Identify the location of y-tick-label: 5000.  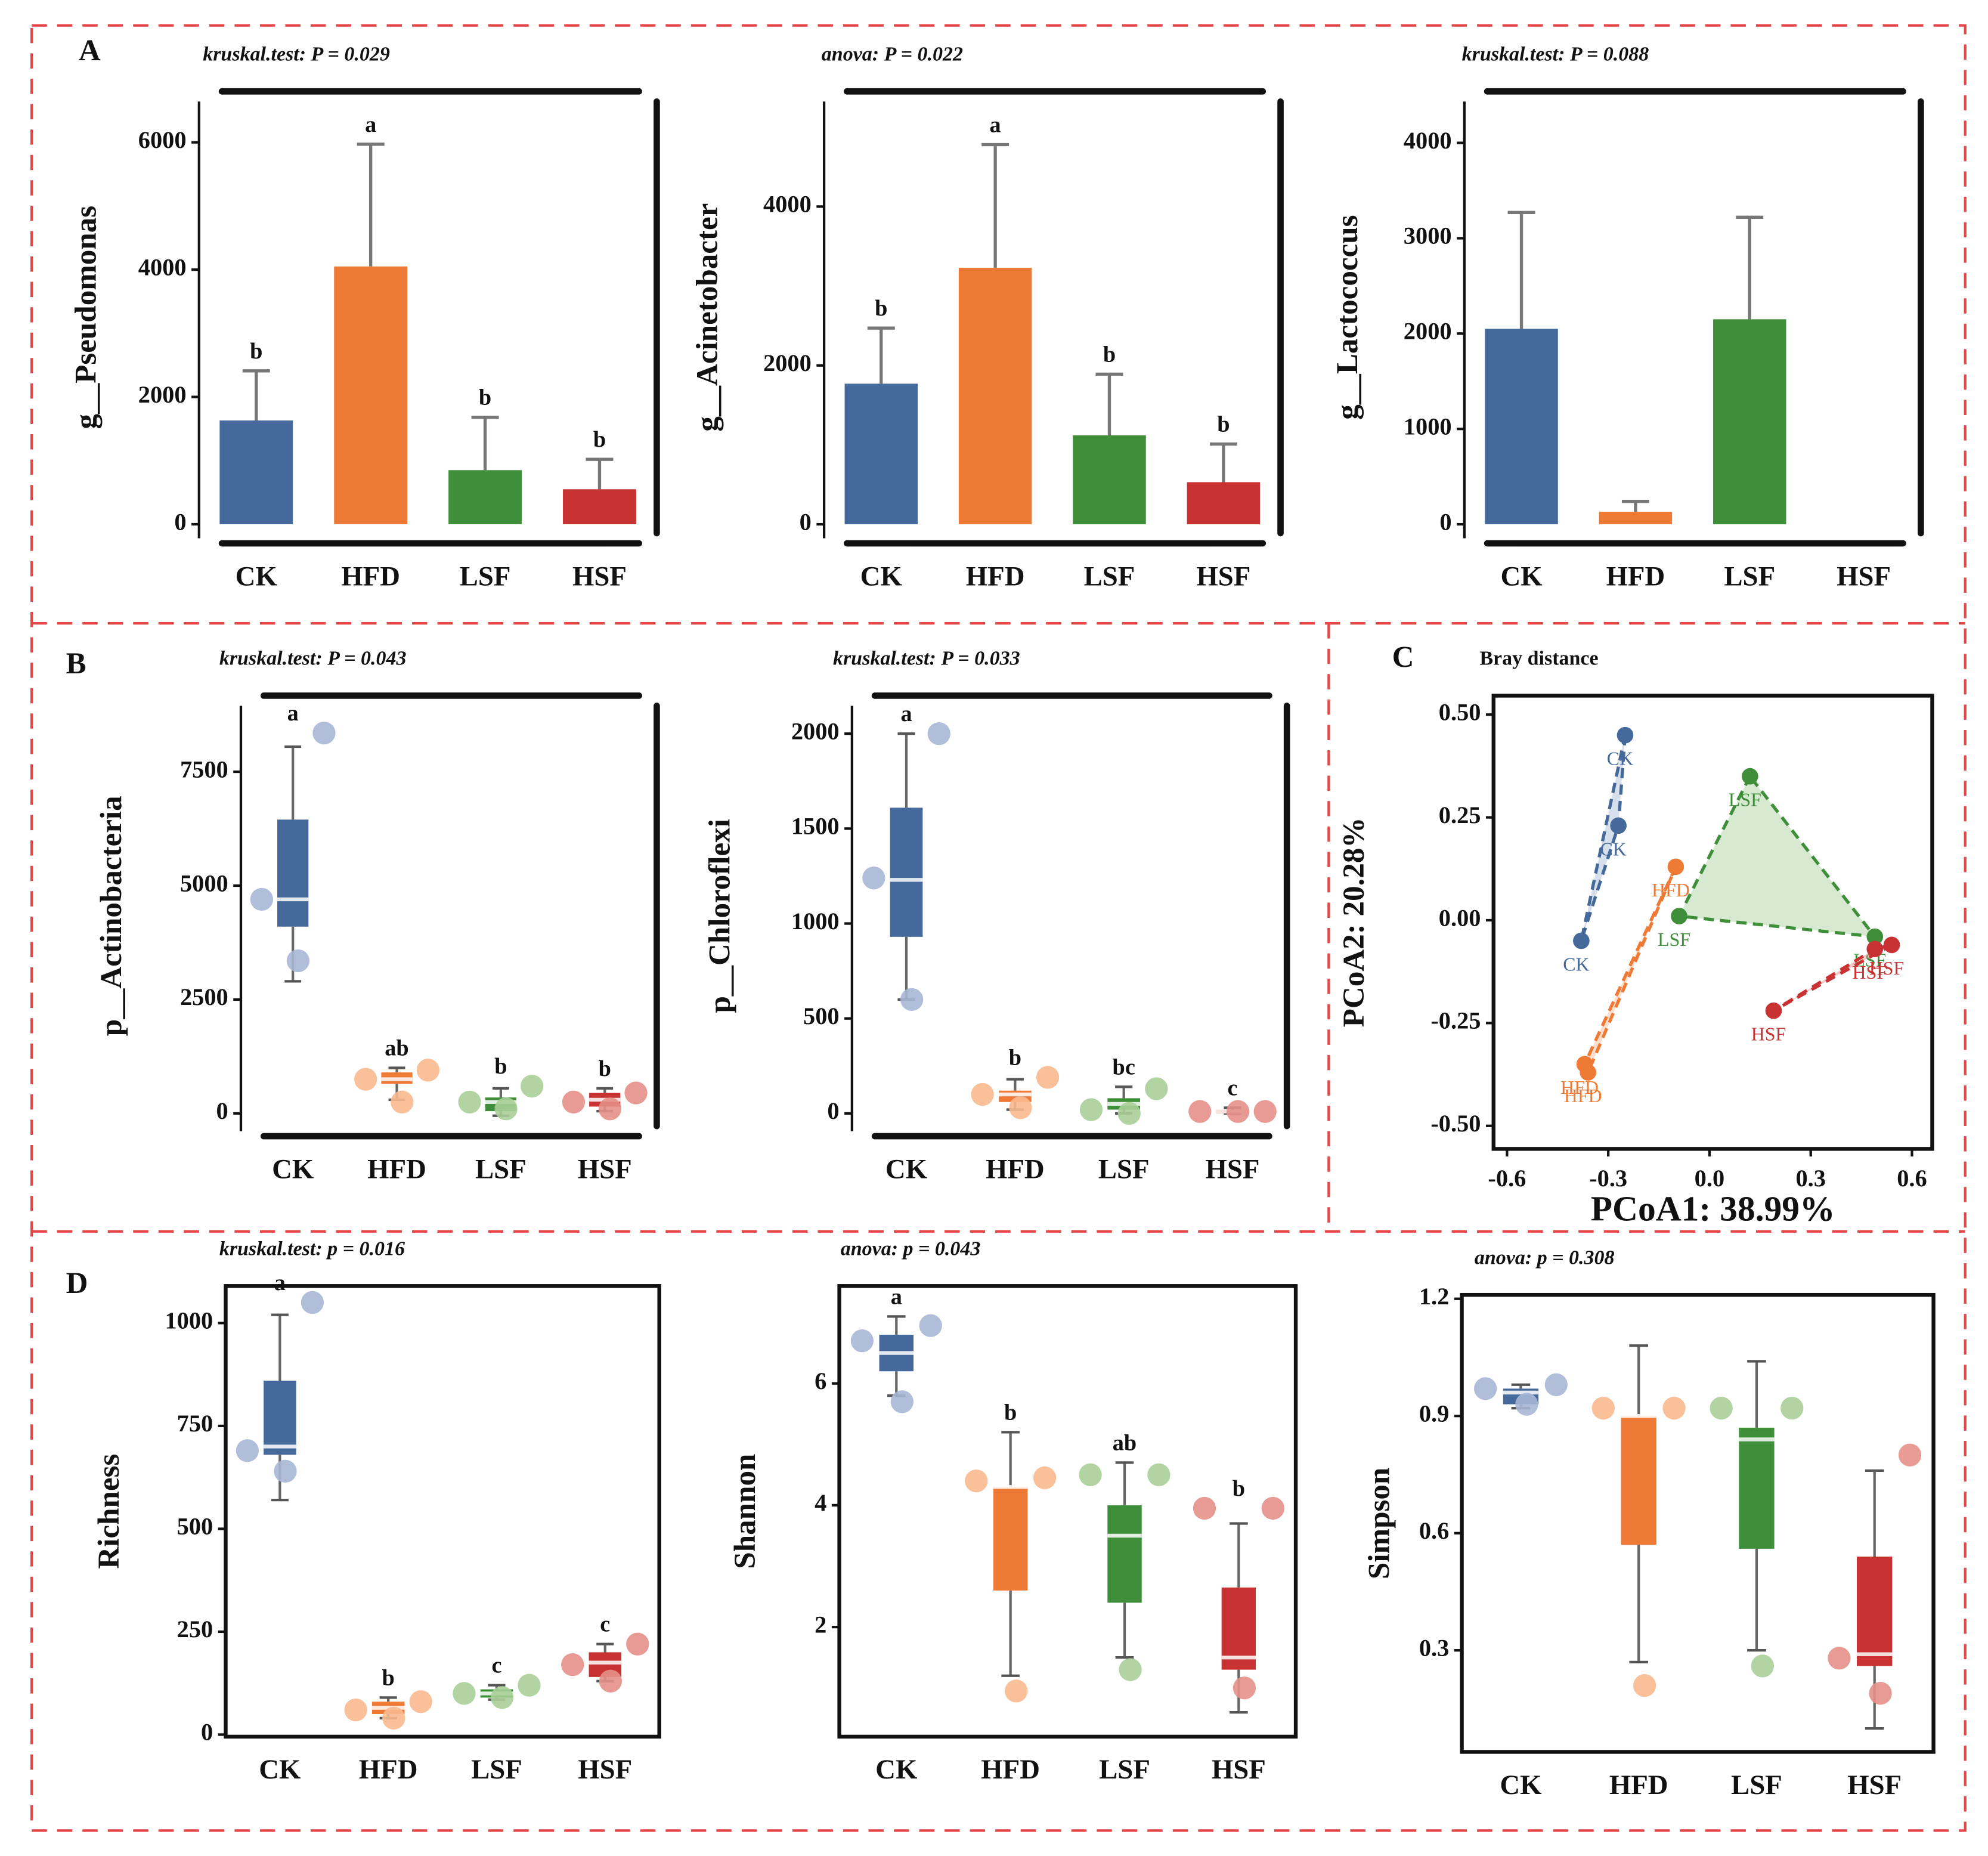
(204, 883).